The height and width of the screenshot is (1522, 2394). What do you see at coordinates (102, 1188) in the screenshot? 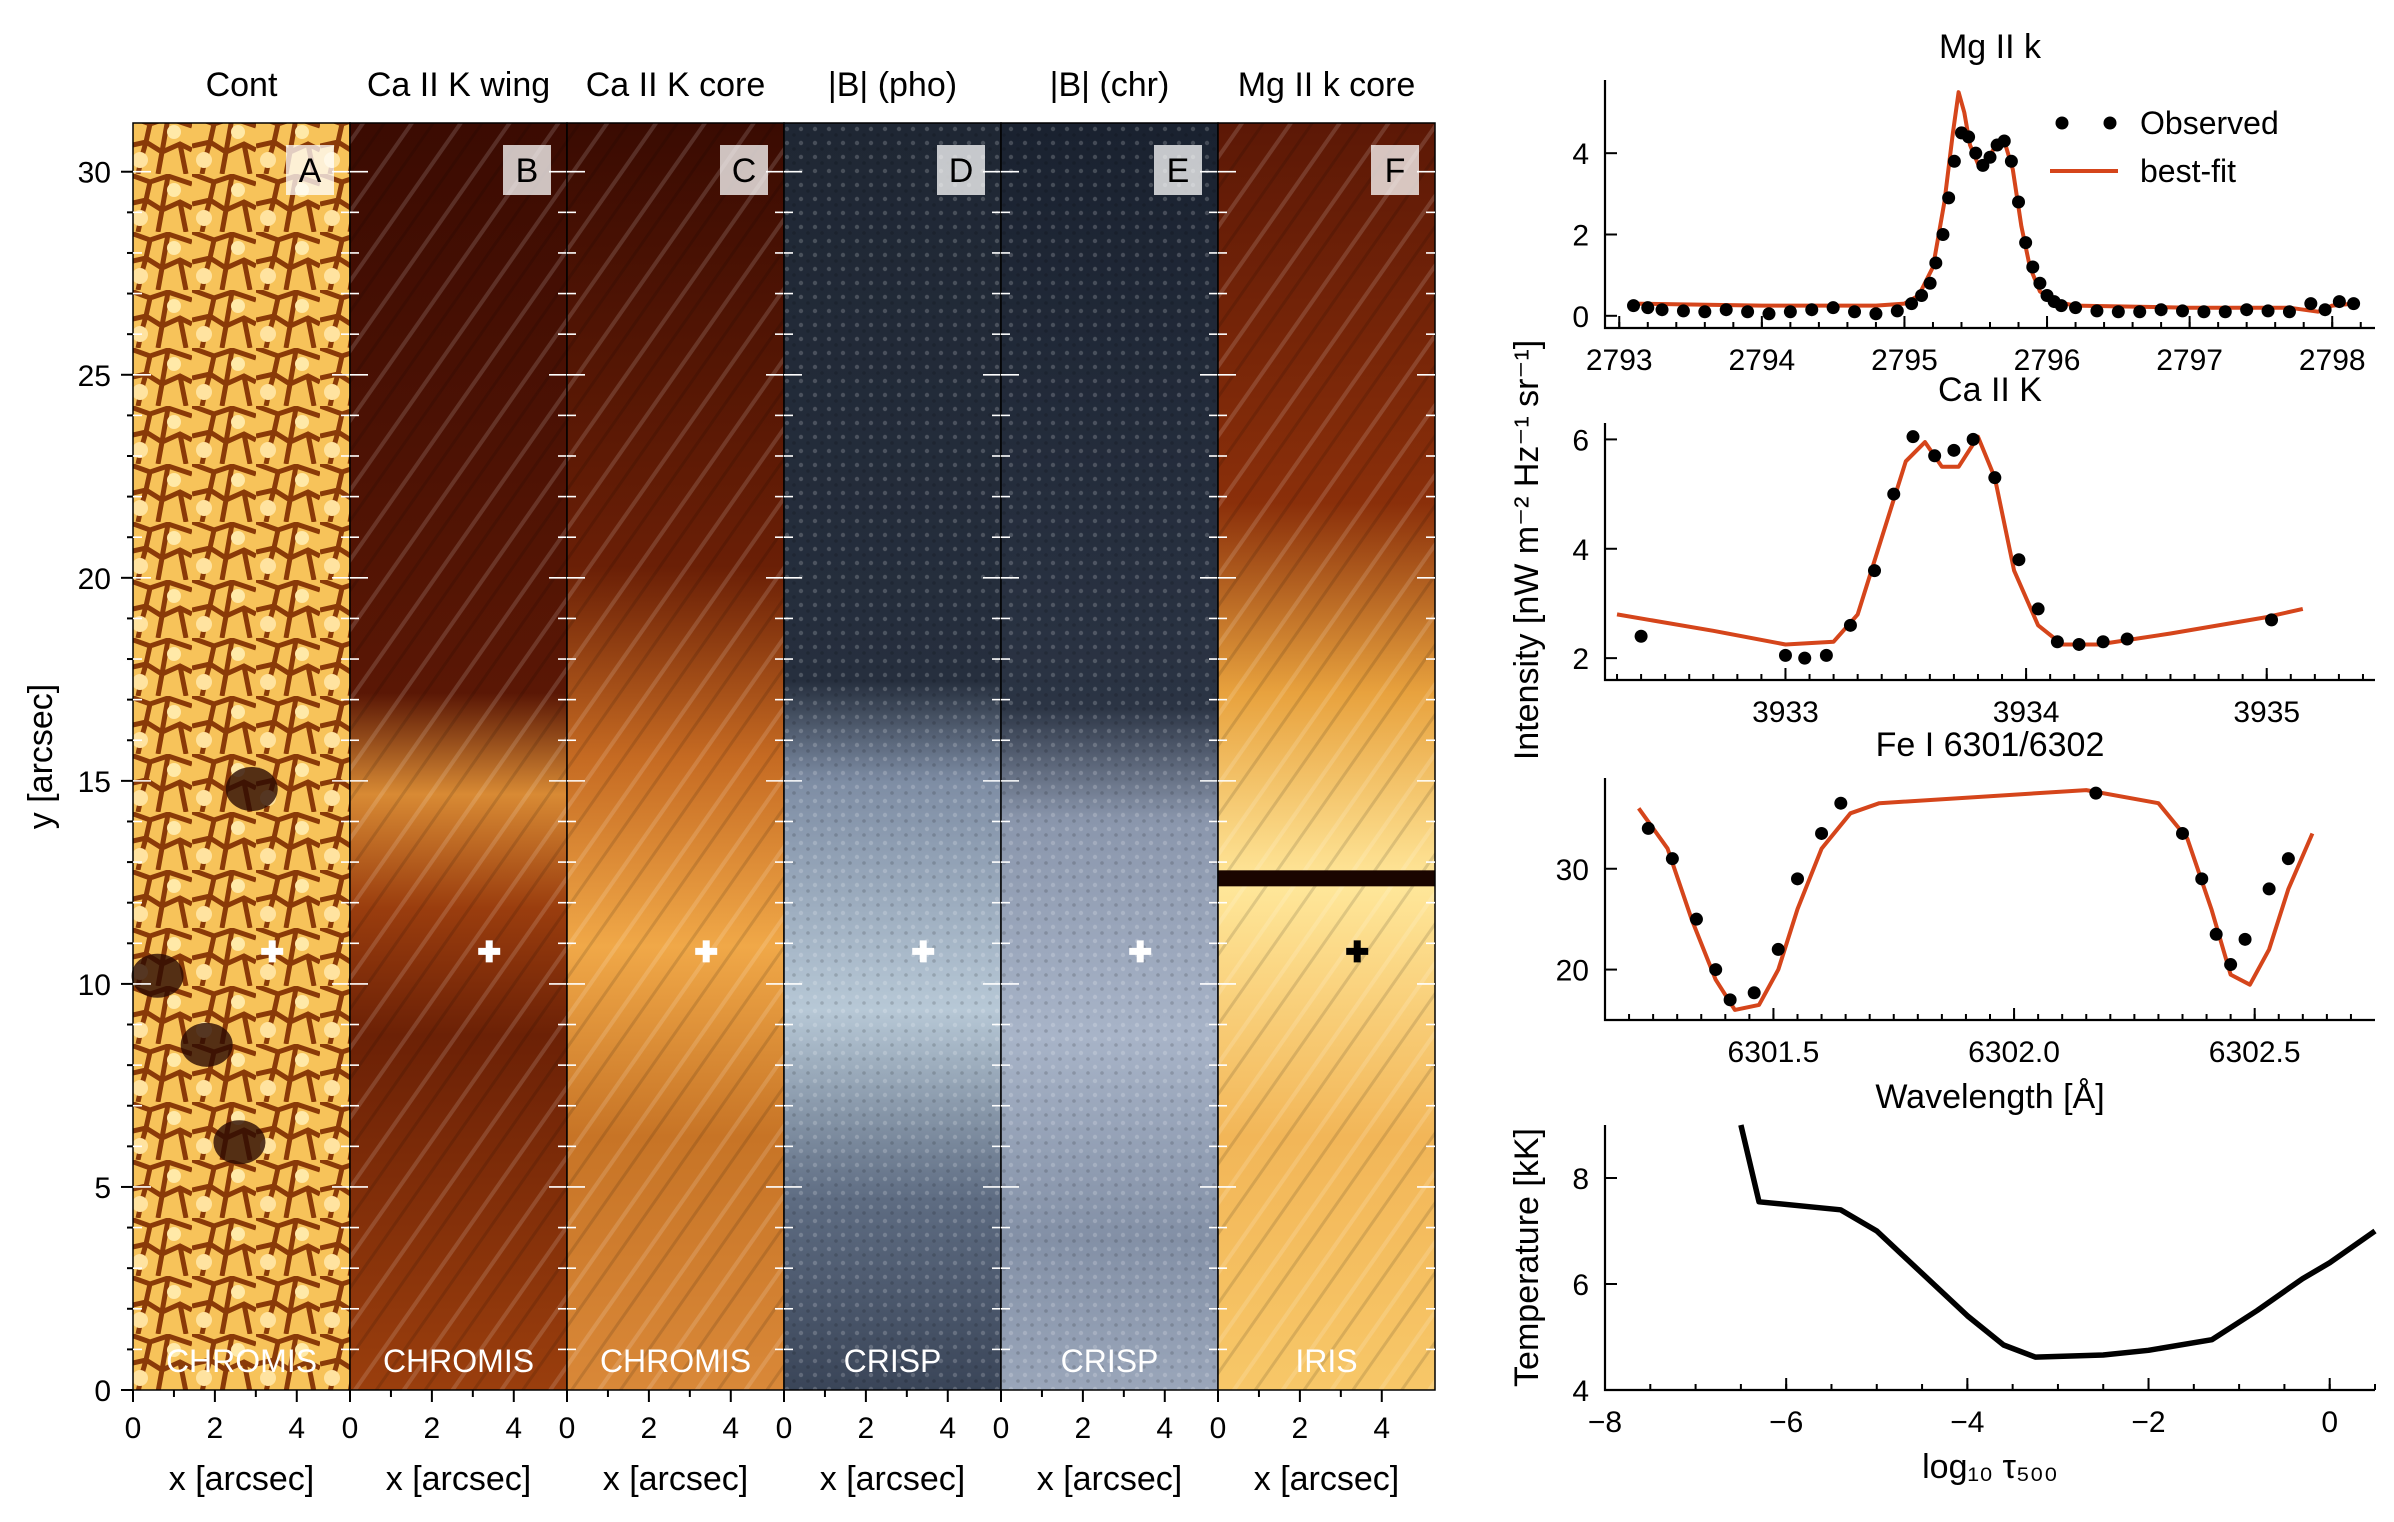
I see `y-tick-label: 5` at bounding box center [102, 1188].